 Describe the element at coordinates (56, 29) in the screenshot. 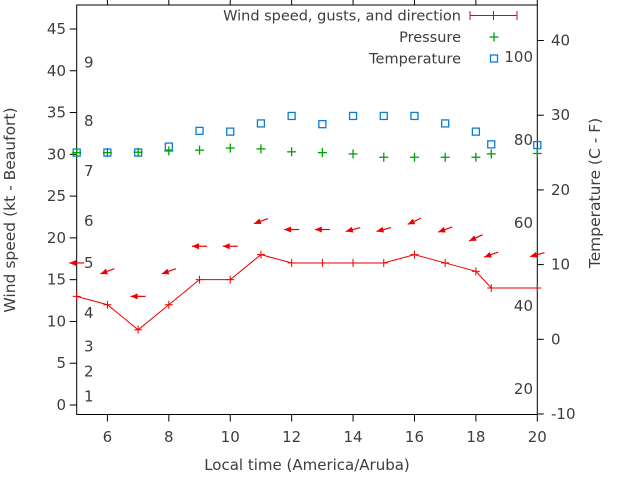

I see `wind-tick-label: 45` at that location.